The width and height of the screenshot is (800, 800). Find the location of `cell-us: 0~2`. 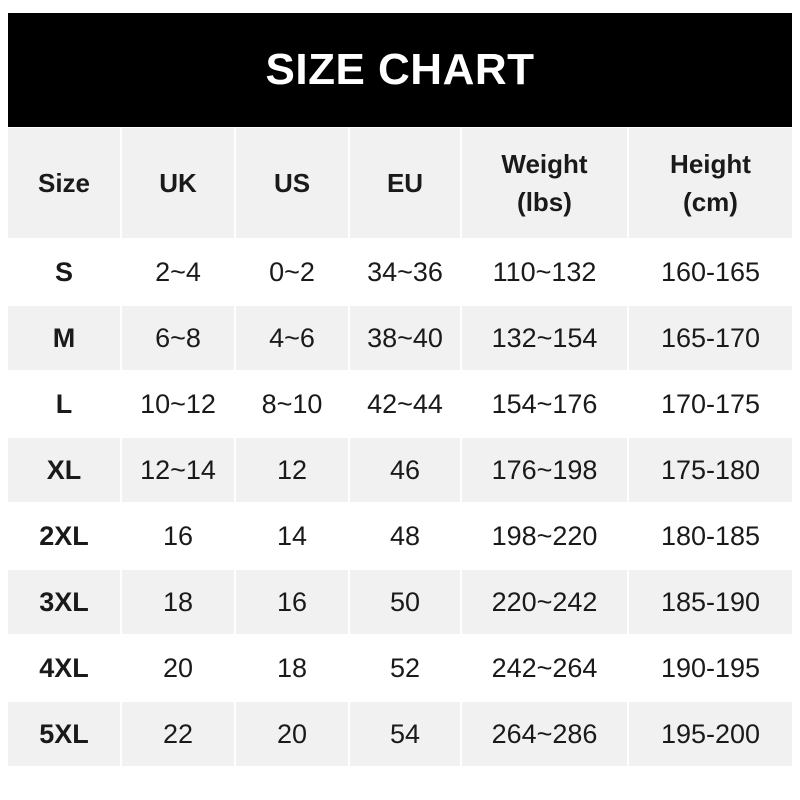

cell-us: 0~2 is located at coordinates (292, 272).